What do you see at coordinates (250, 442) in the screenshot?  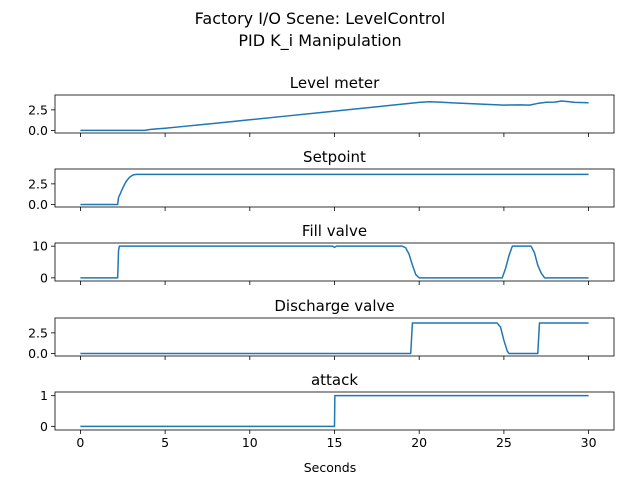 I see `x-tick-label: 10` at bounding box center [250, 442].